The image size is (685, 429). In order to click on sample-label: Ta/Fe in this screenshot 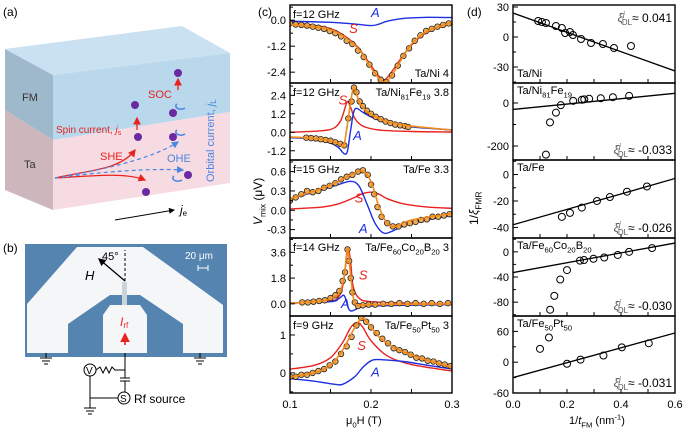, I will do `click(531, 168)`.